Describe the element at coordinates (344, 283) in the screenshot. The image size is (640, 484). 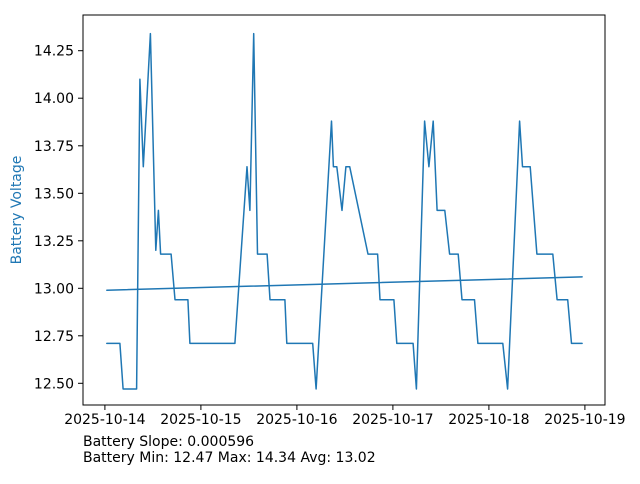
I see `trend-line` at that location.